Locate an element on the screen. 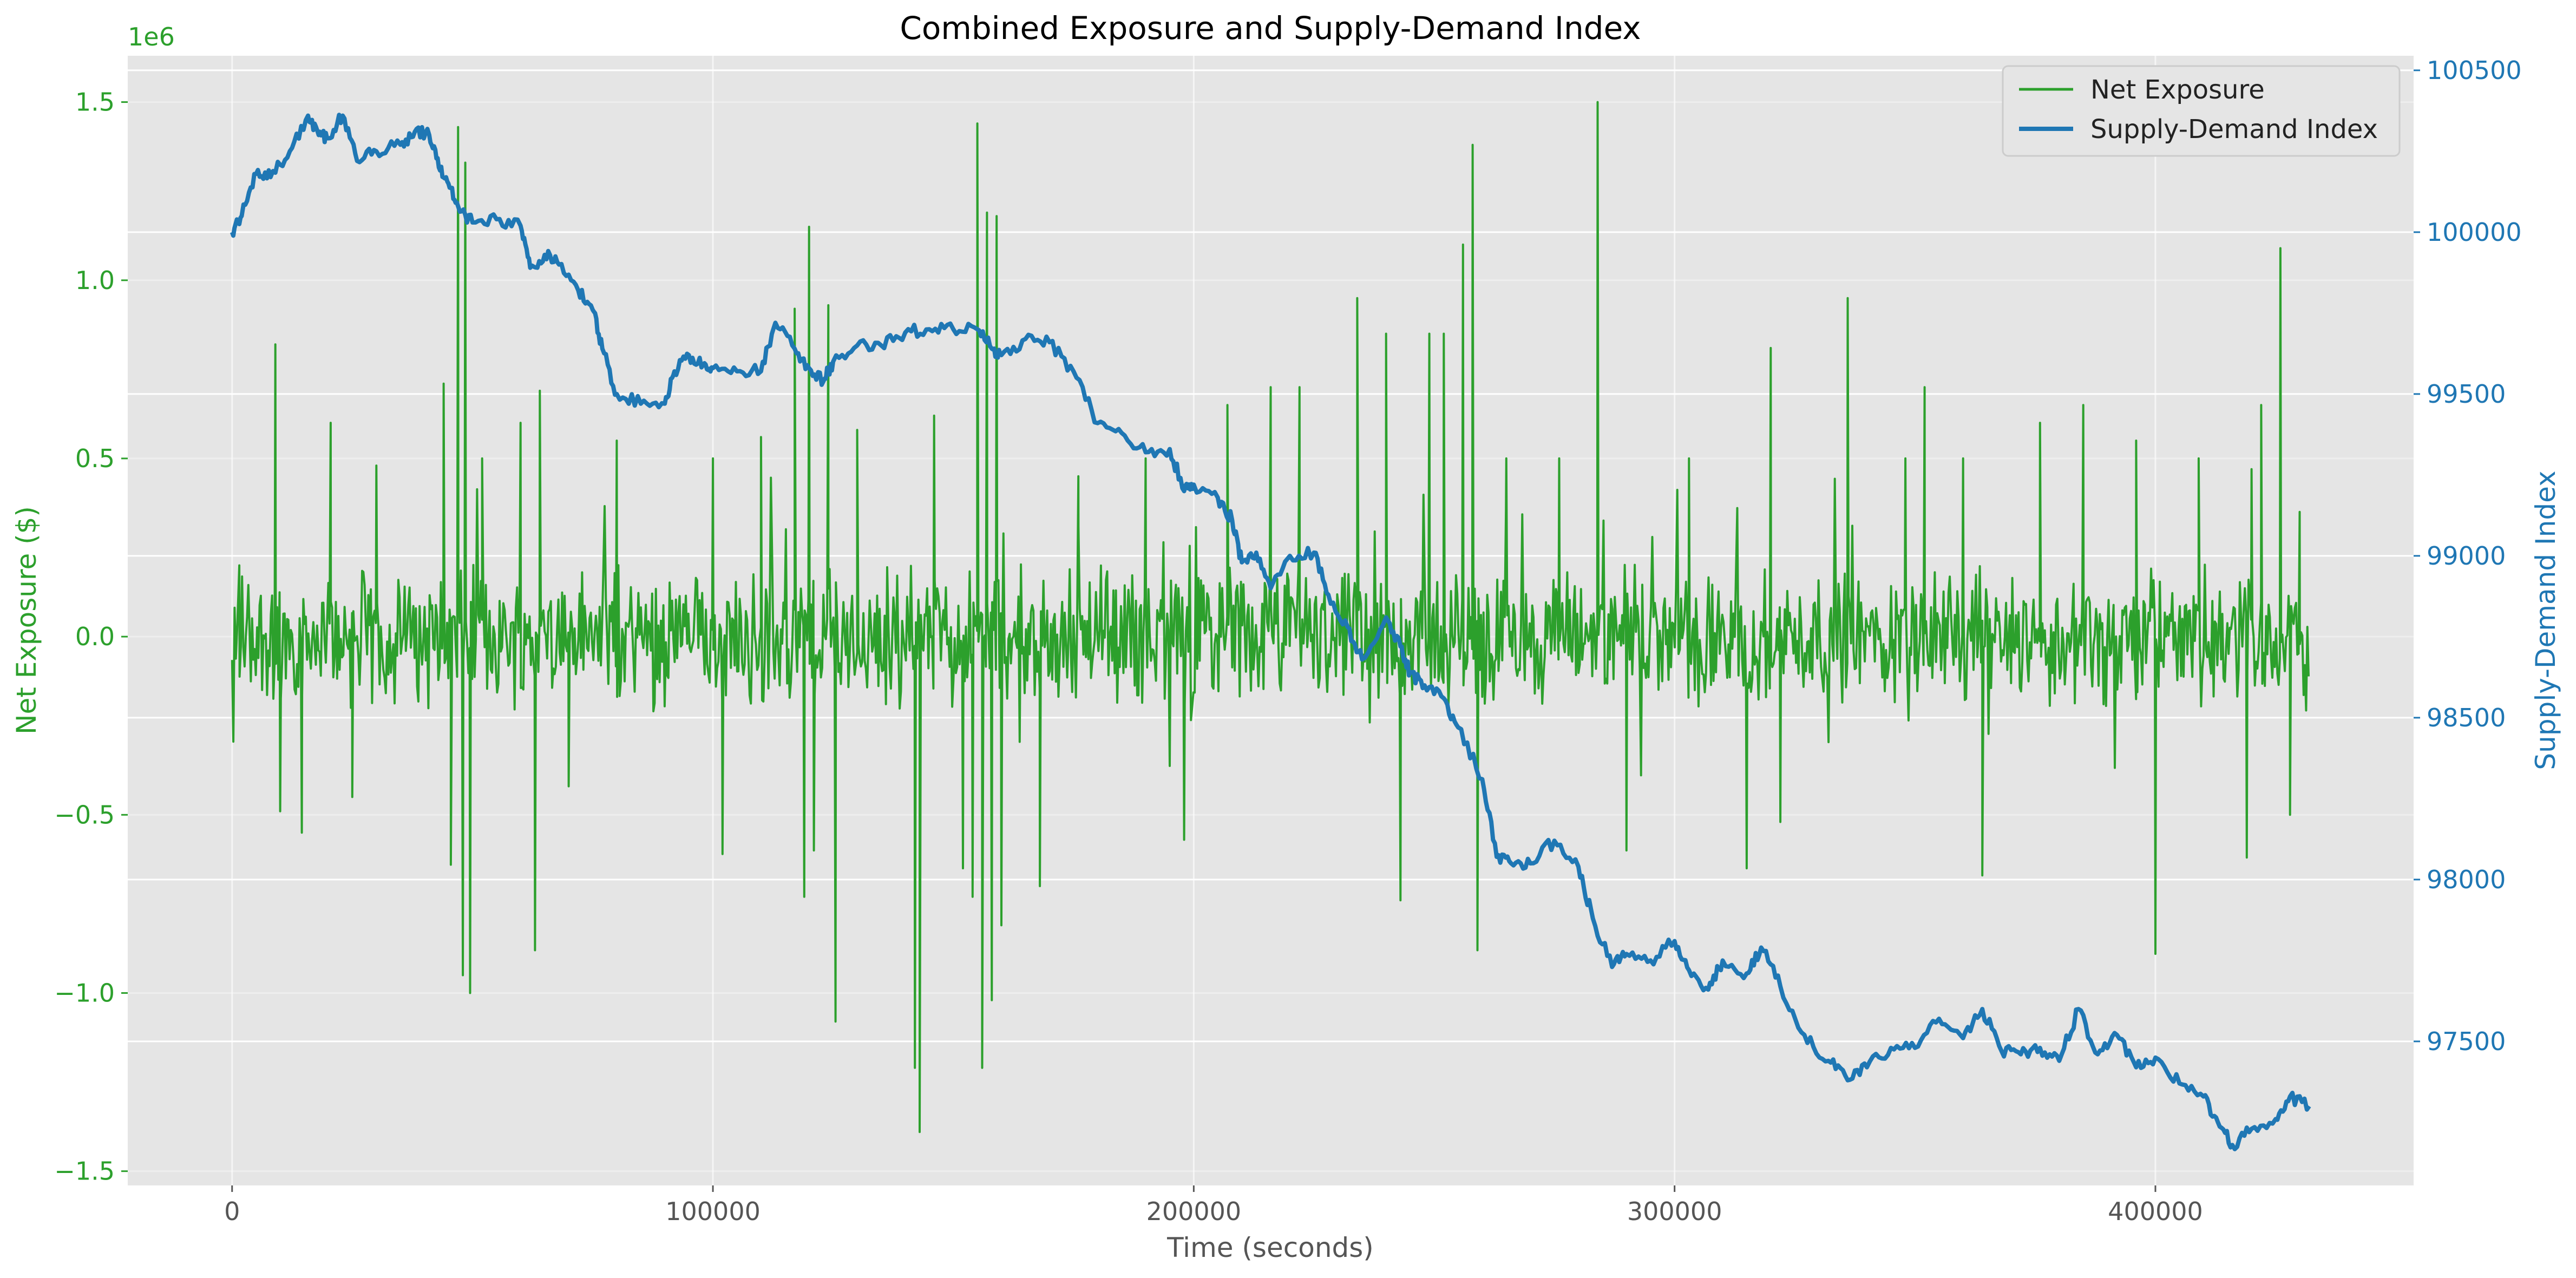  y-right-tick-label: 98500 is located at coordinates (2467, 717).